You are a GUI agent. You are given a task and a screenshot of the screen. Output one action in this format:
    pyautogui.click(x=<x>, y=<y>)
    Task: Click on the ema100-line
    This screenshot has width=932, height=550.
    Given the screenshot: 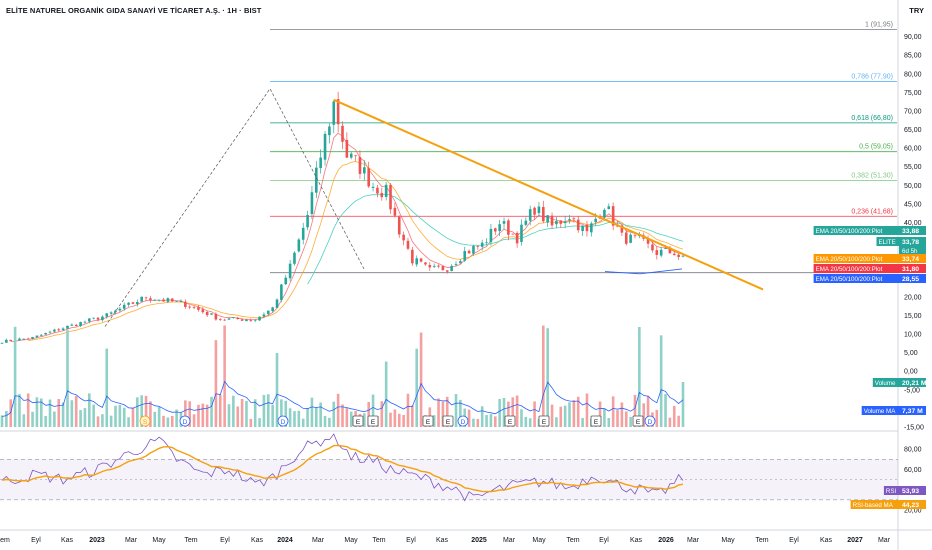 What is the action you would take?
    pyautogui.click(x=495, y=239)
    